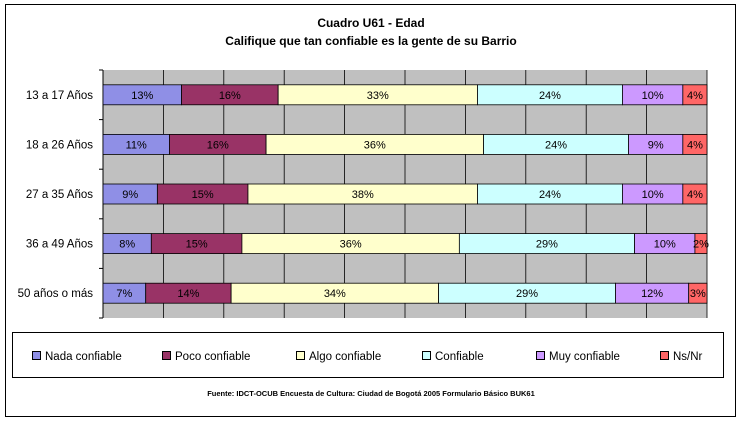 This screenshot has width=742, height=423. Describe the element at coordinates (345, 357) in the screenshot. I see `legend-label: Algo confiable` at that location.